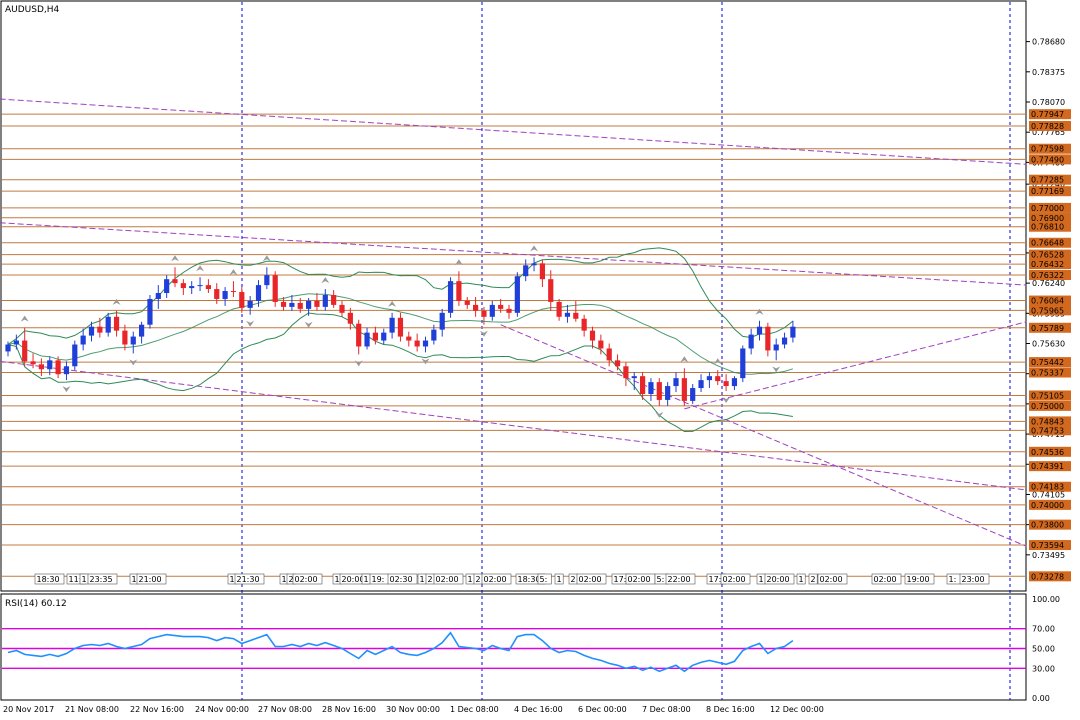 This screenshot has width=1080, height=720. I want to click on time-annotation-text-19: 1, so click(470, 579).